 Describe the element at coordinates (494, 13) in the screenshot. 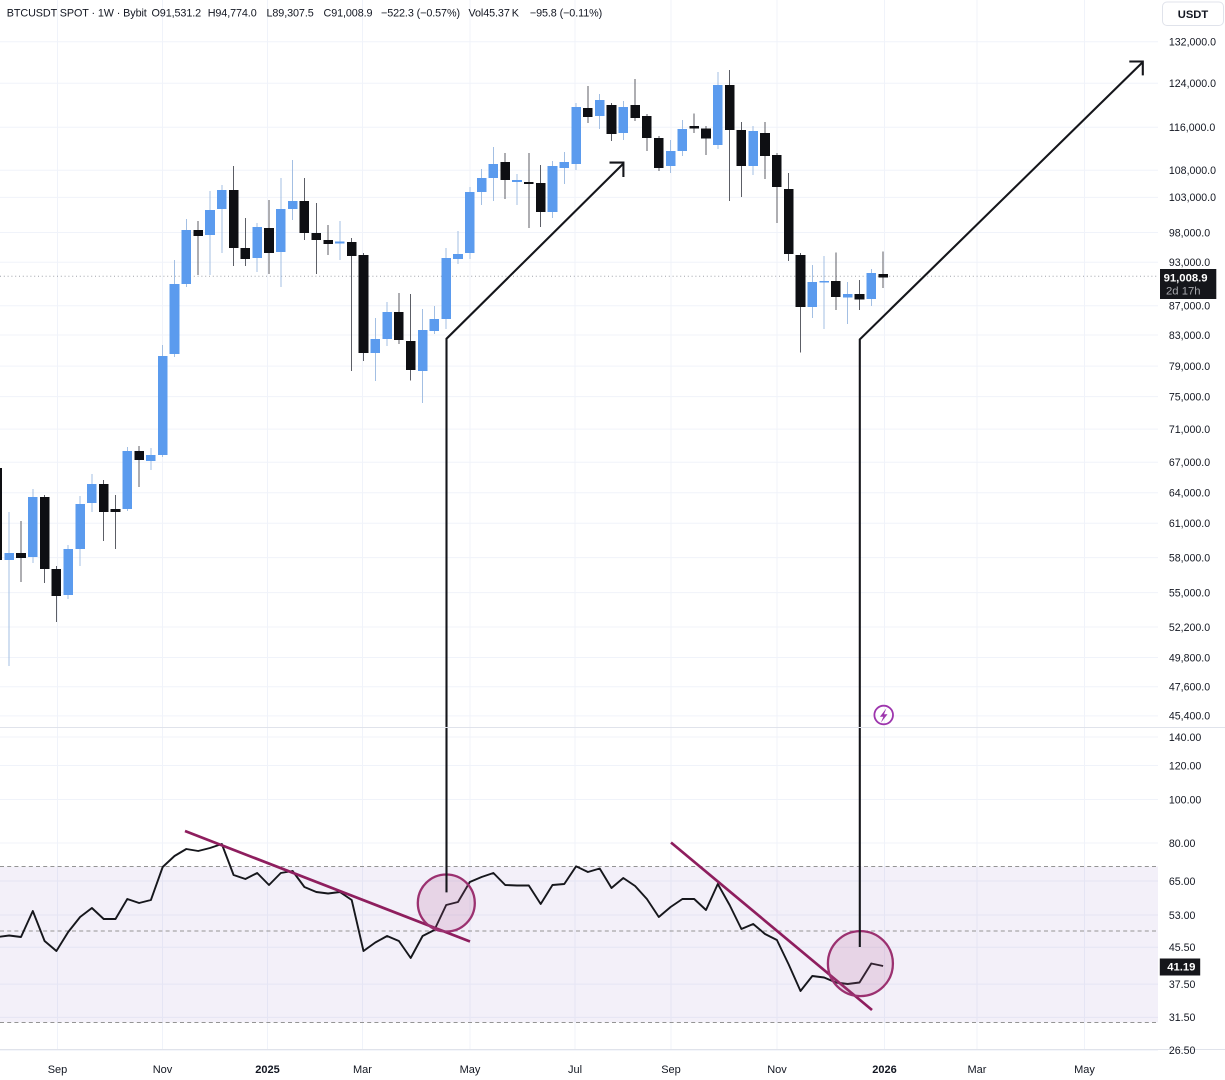

I see `svg-text: Vol45.37 K` at that location.